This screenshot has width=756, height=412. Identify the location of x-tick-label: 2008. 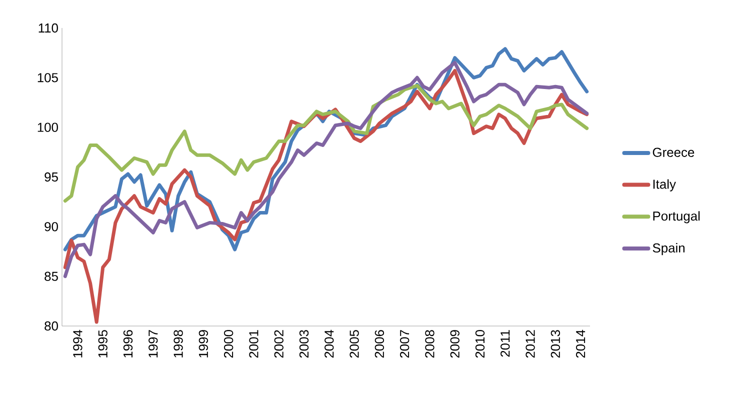
(429, 344).